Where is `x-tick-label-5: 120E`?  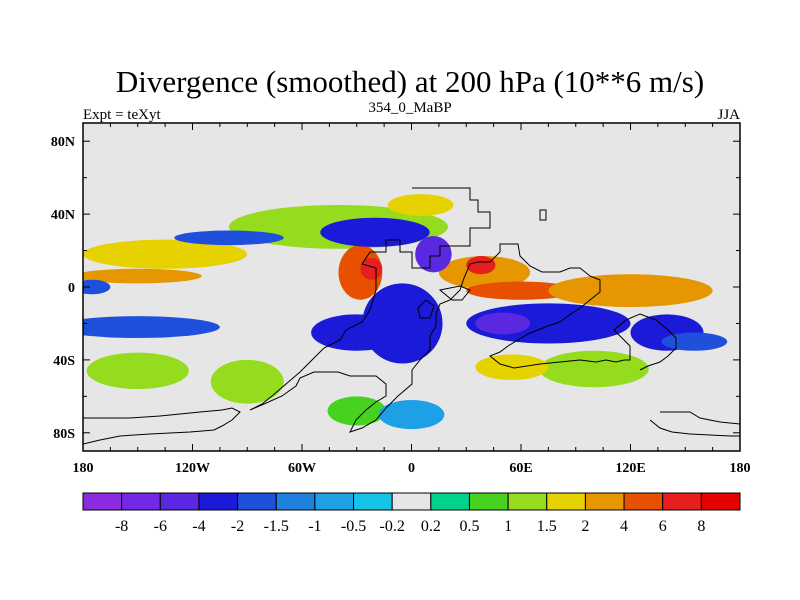 x-tick-label-5: 120E is located at coordinates (630, 468).